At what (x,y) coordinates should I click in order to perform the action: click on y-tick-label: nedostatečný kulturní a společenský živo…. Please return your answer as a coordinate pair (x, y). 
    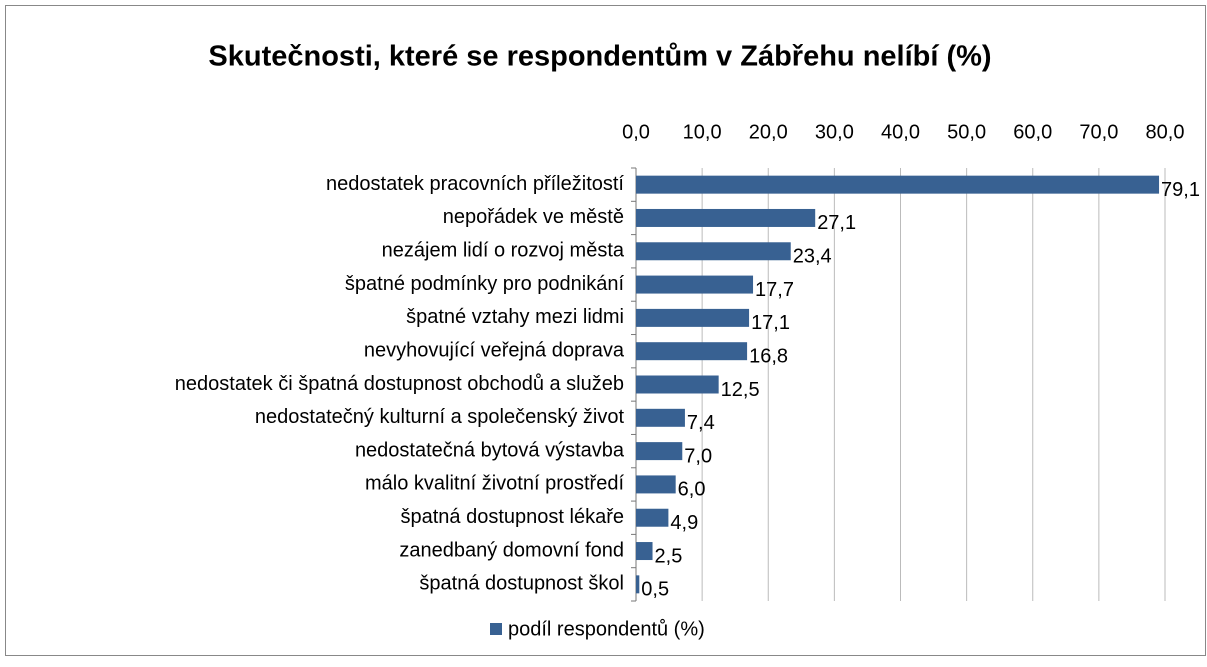
    Looking at the image, I should click on (440, 417).